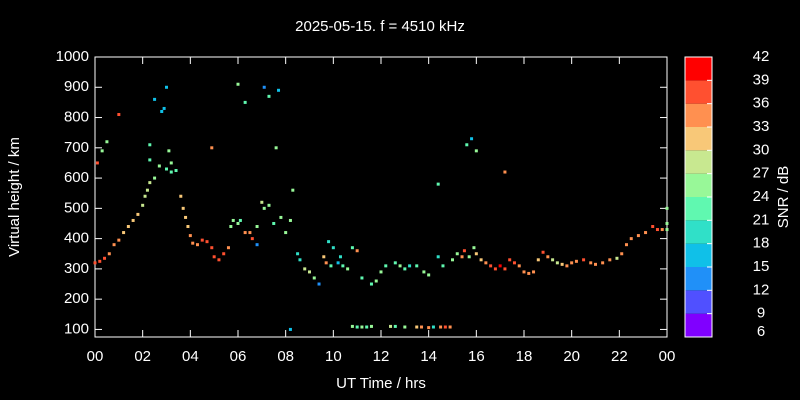 The width and height of the screenshot is (800, 400). I want to click on x-tick-label: 00, so click(95, 356).